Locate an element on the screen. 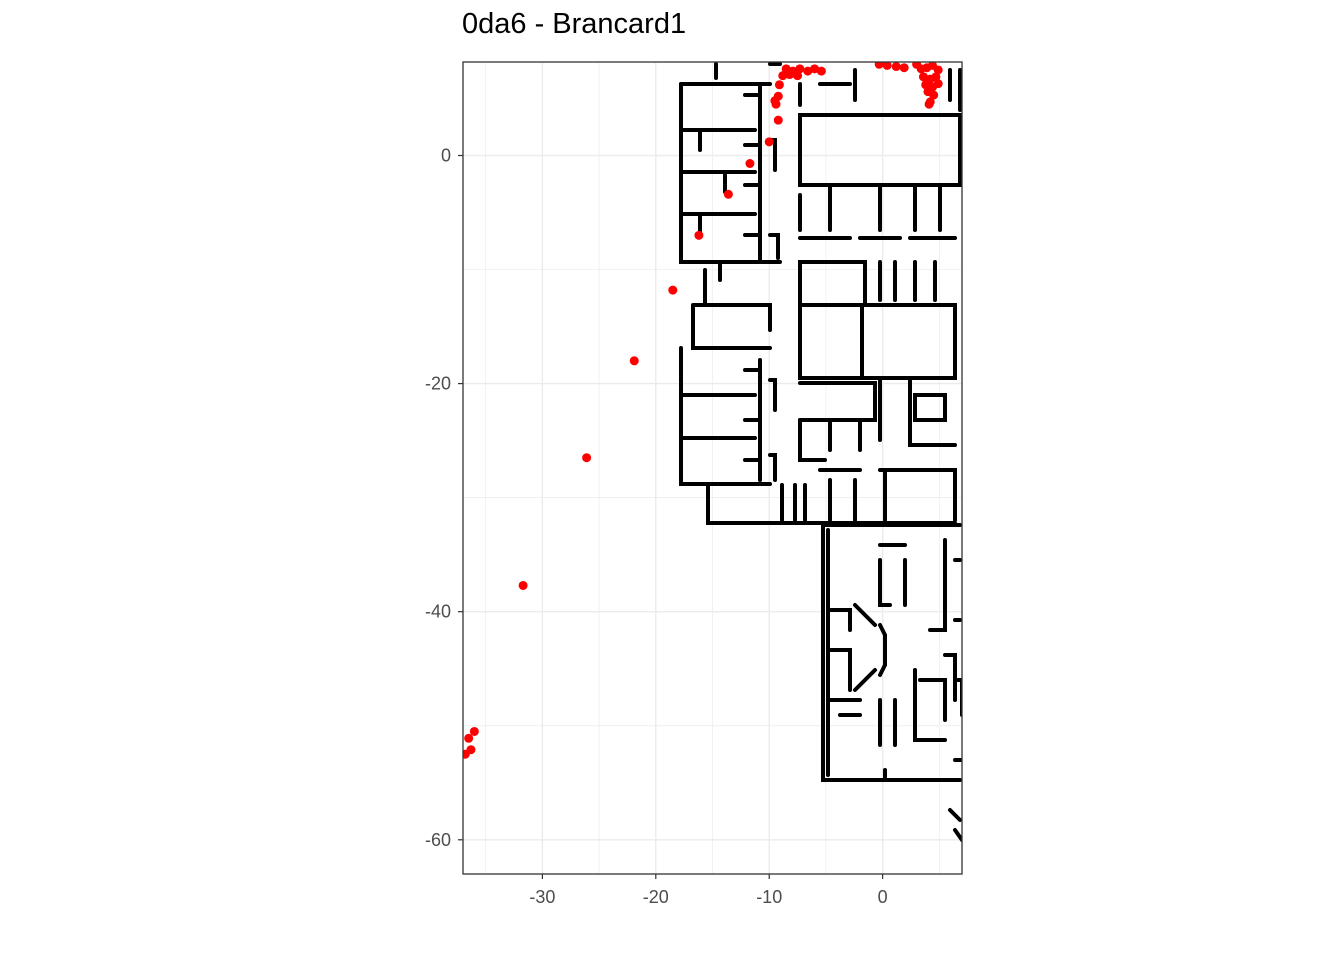  x-axis: -30 -20 -10 0 is located at coordinates (708, 890).